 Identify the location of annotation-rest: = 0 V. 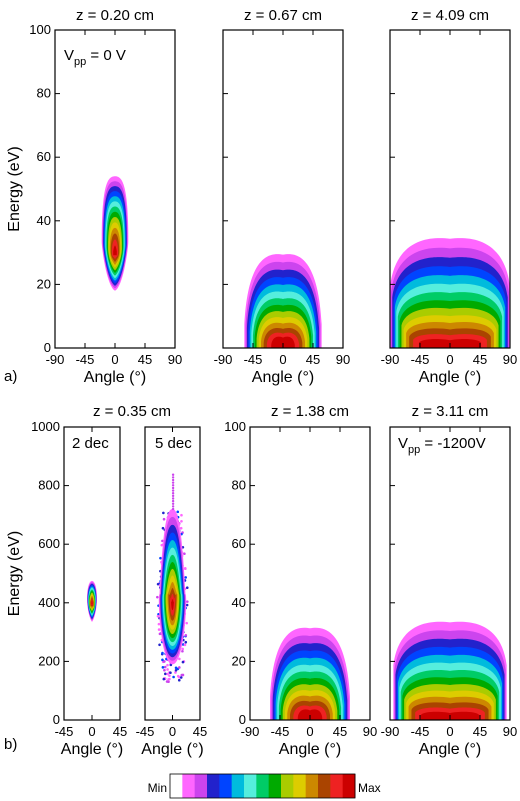
(106, 55).